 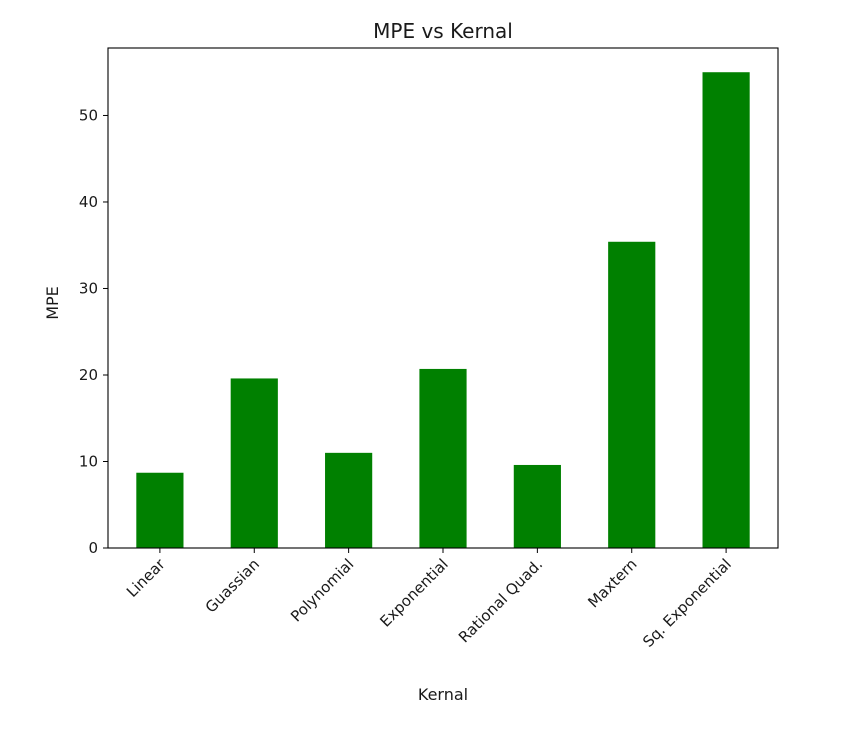 What do you see at coordinates (443, 31) in the screenshot?
I see `chart-title: MPE vs Kernal` at bounding box center [443, 31].